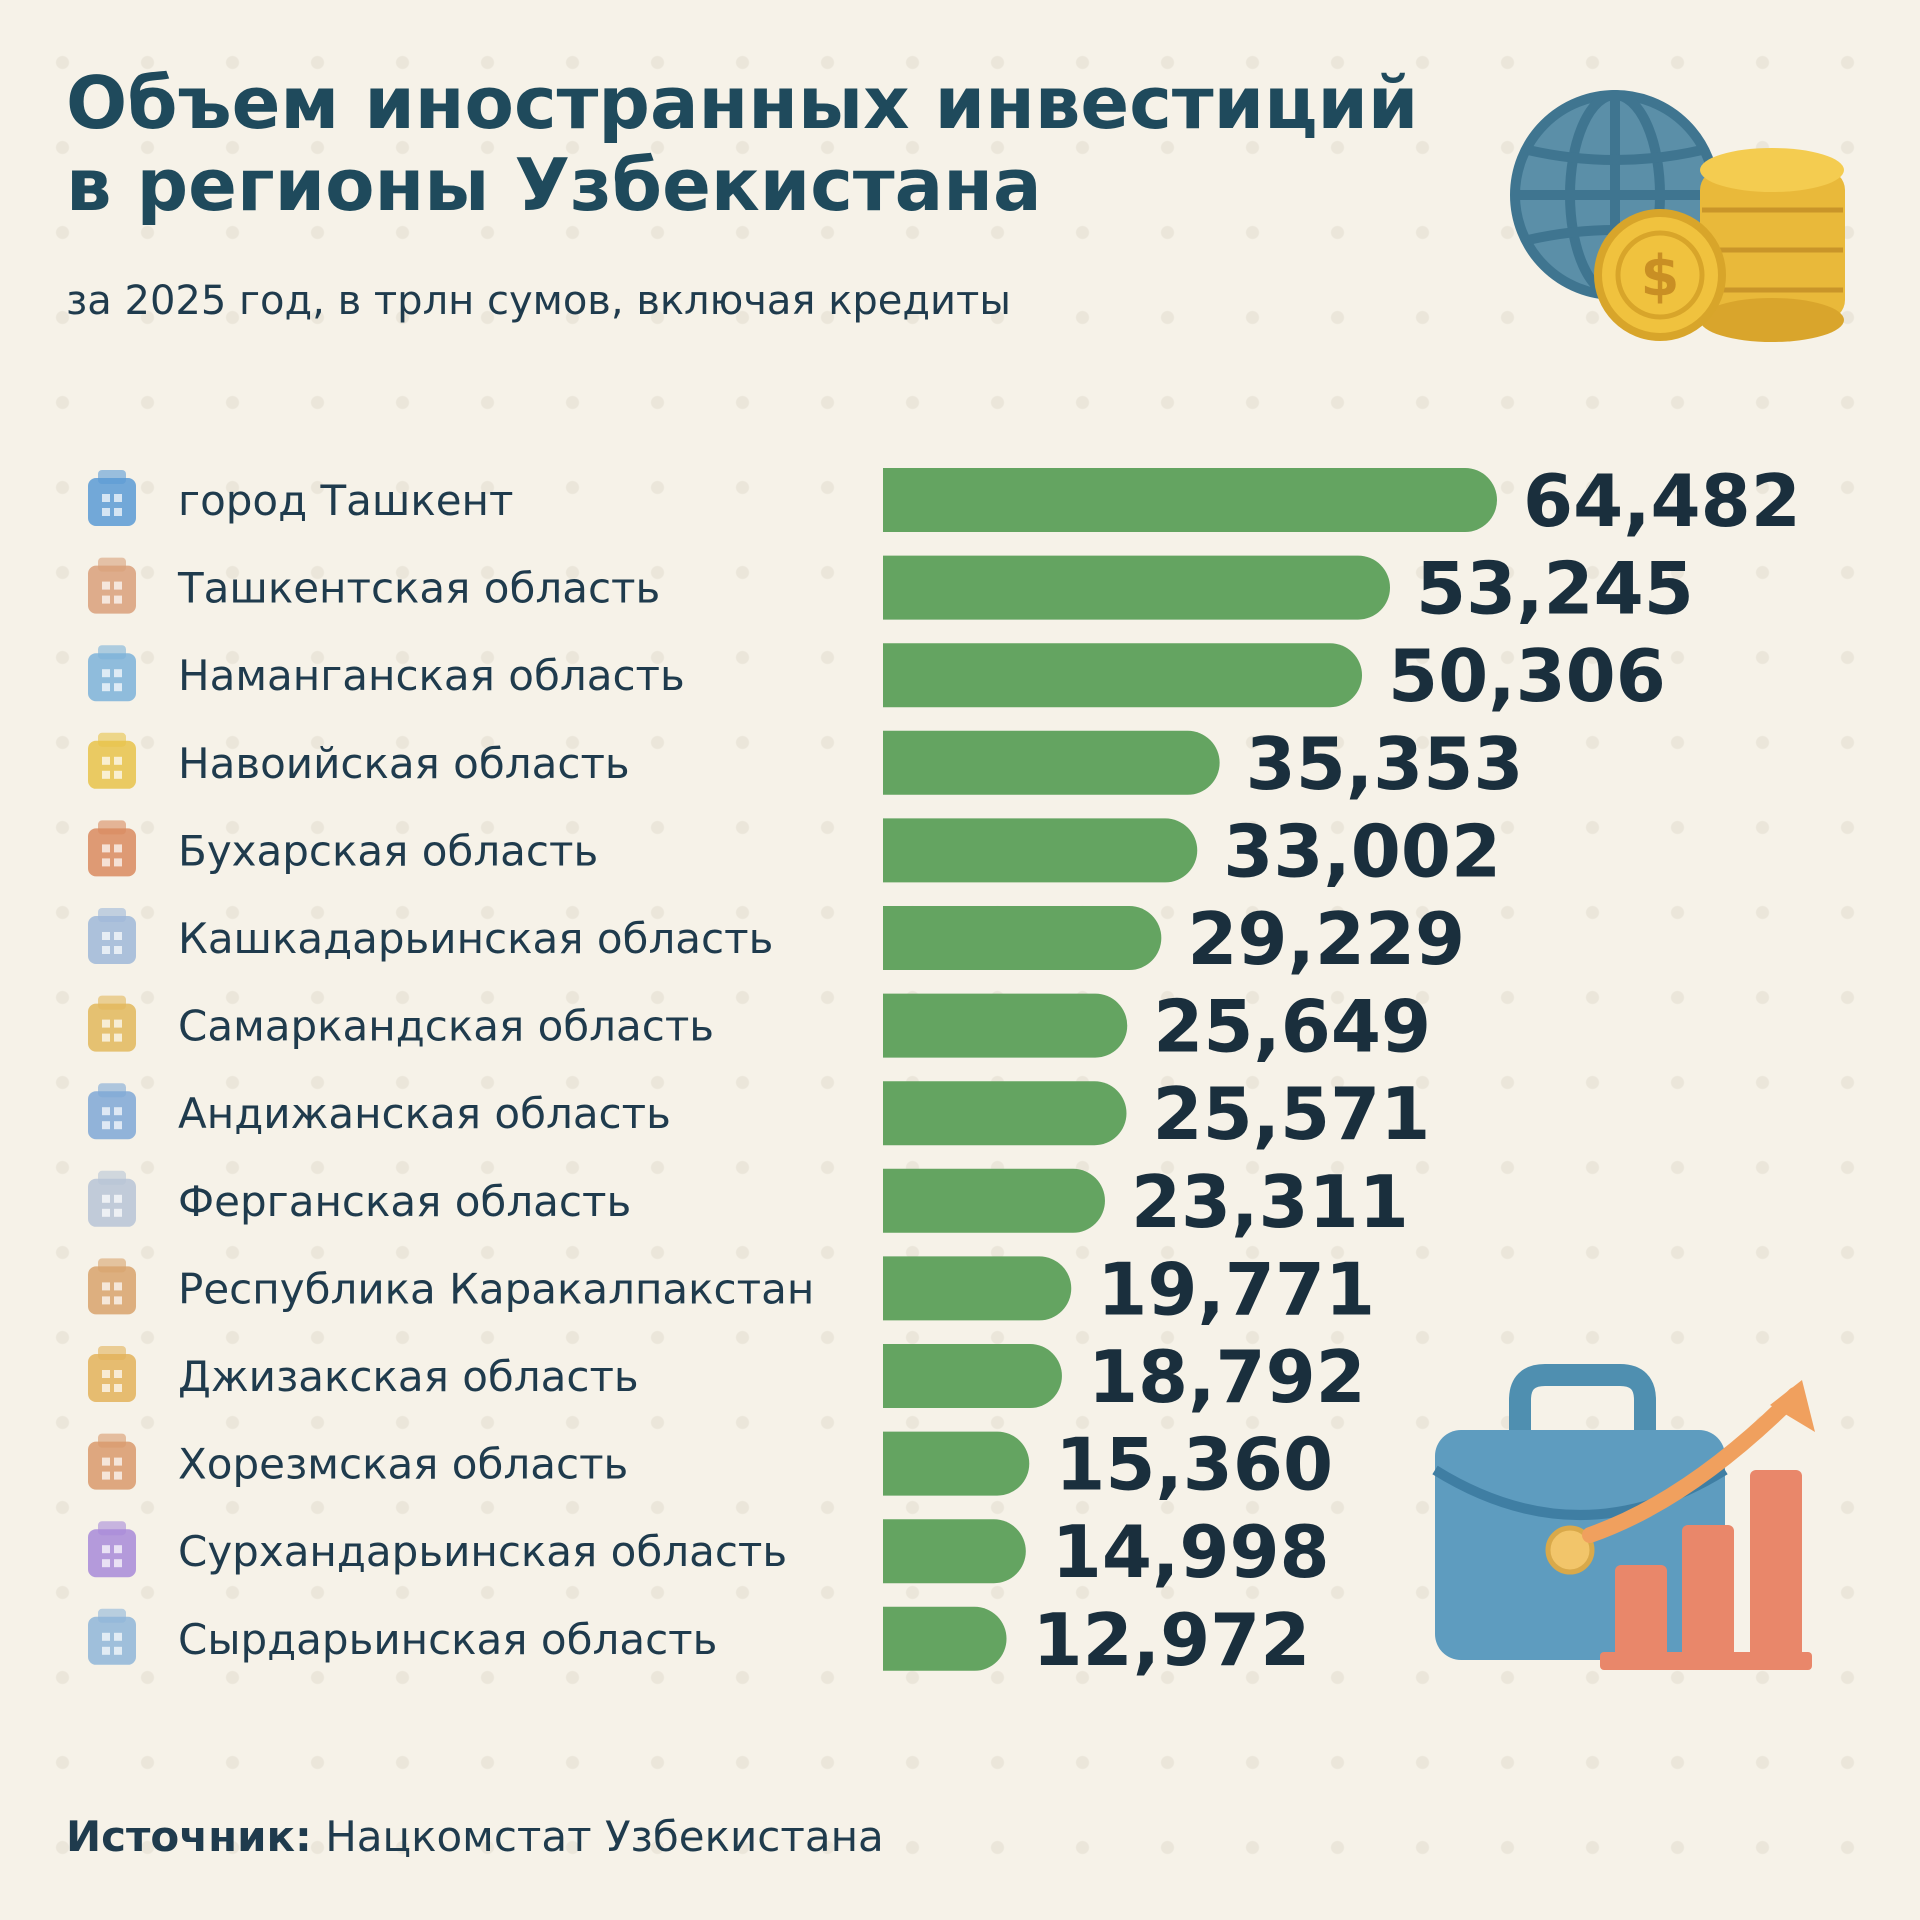 The image size is (1920, 1920). I want to click on region-label: город Ташкент, so click(345, 500).